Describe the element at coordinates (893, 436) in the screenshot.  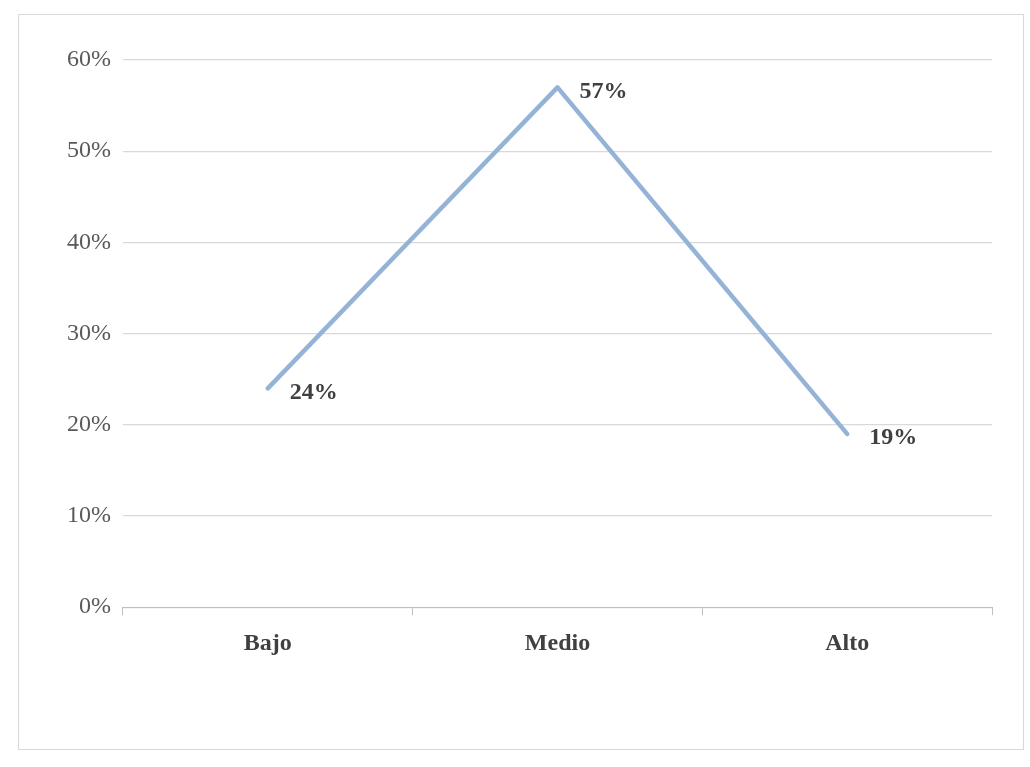
I see `data-label: 19%` at that location.